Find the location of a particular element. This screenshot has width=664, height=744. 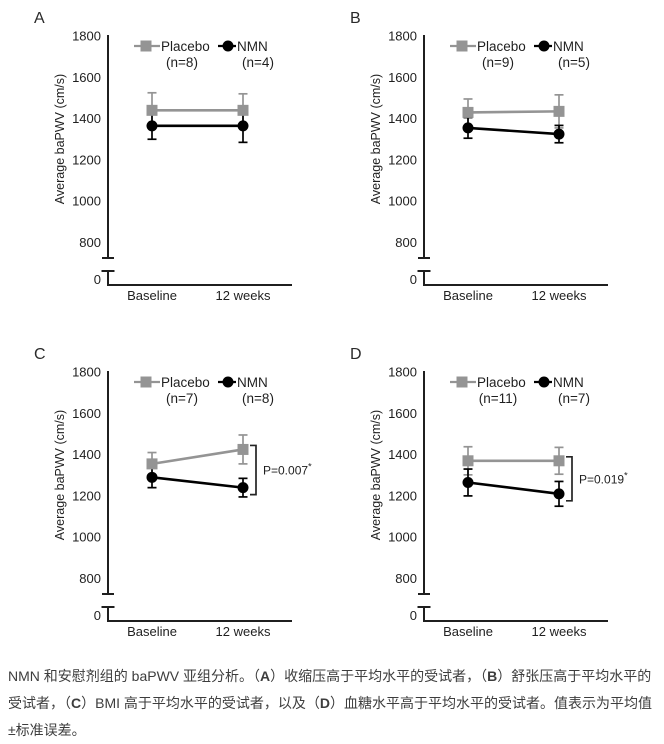

caption-text: ）BMI 高于平均水平的受试者，以及（ is located at coordinates (200, 703).